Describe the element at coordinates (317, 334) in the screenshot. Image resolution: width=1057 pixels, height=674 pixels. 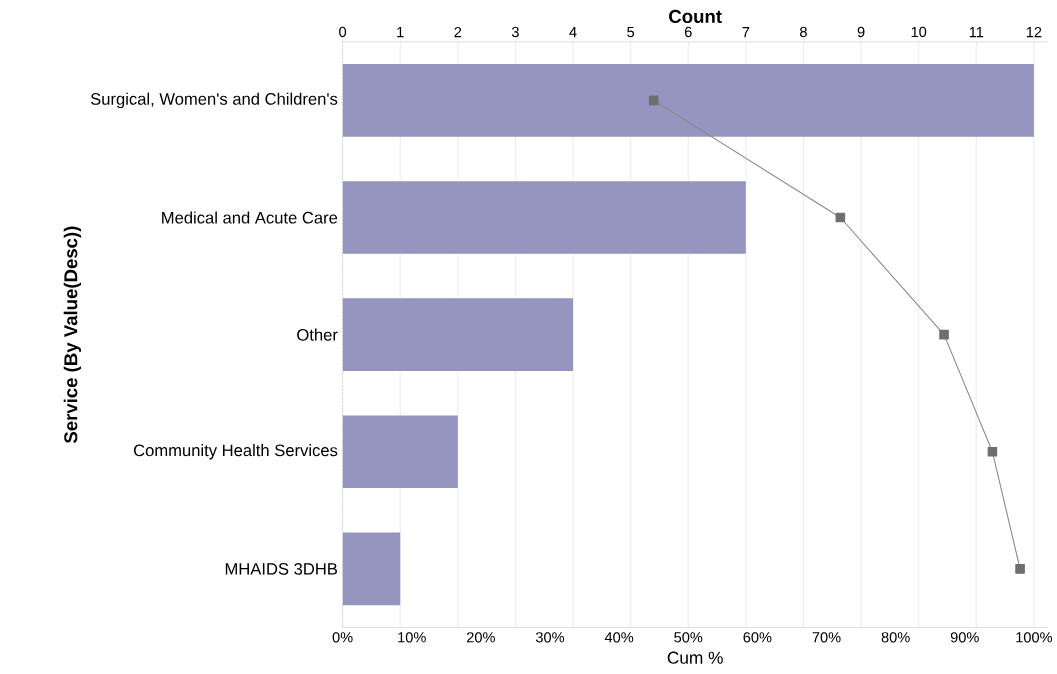
I see `y-tick-label: Other` at that location.